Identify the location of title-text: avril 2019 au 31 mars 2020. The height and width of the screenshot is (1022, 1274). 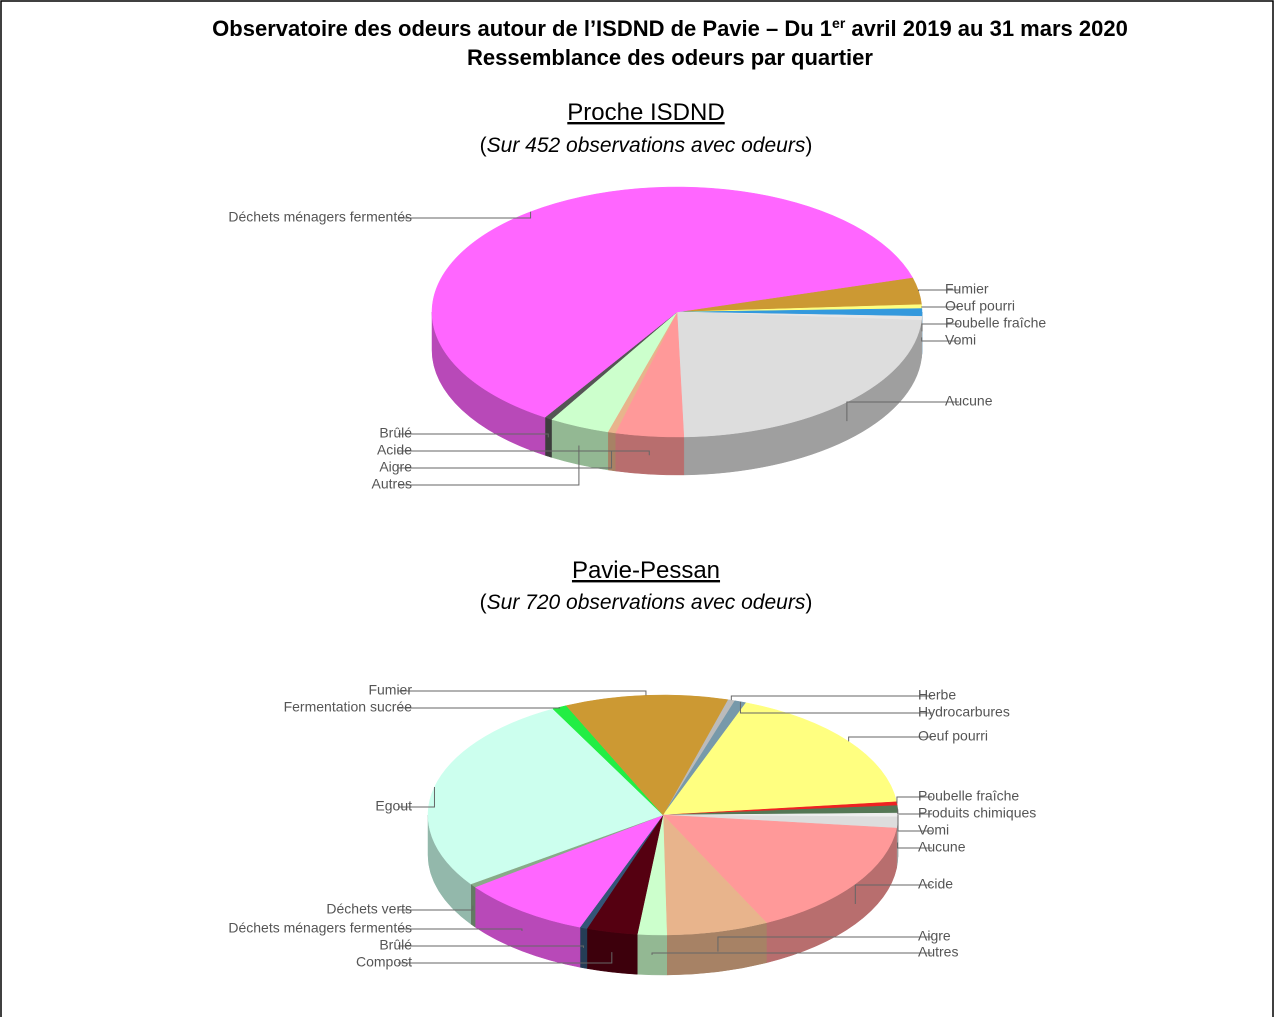
(986, 28).